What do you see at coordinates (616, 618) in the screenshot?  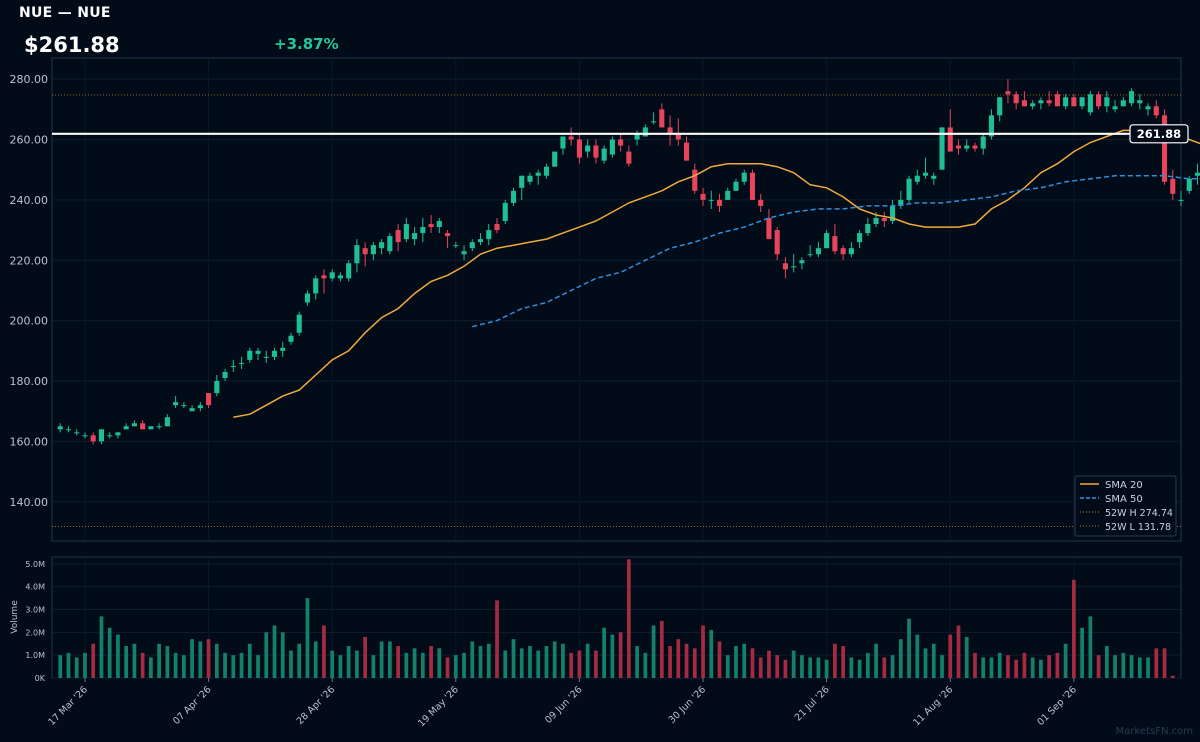 I see `volume-bars` at bounding box center [616, 618].